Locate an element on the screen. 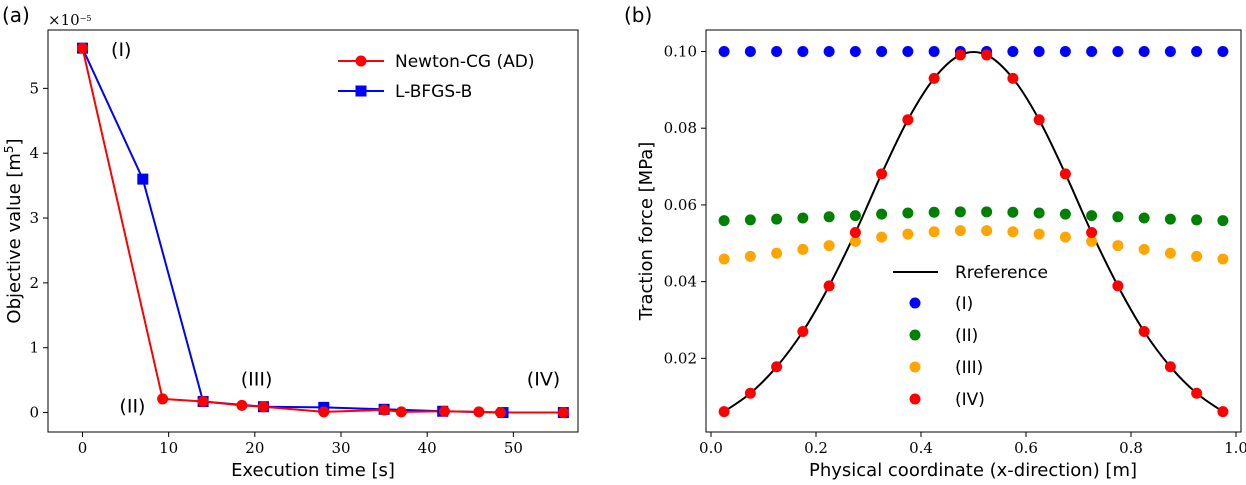 The width and height of the screenshot is (1246, 485). legend-marker-lbfgs is located at coordinates (361, 91).